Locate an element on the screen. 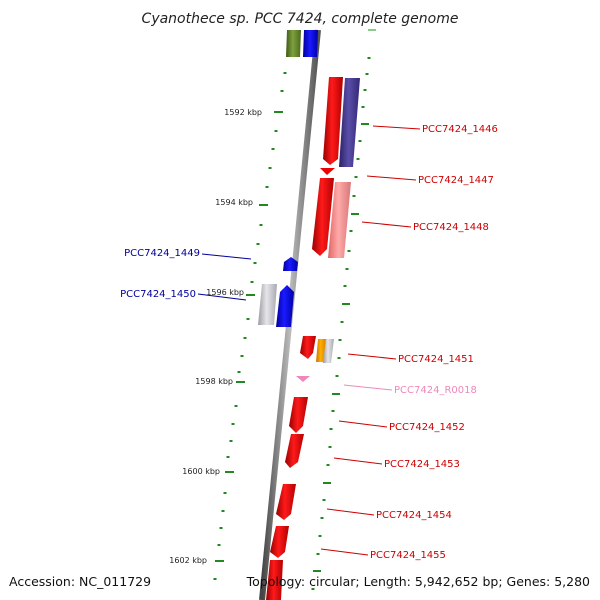 This screenshot has height=600, width=600. gene-feature-olive is located at coordinates (293, 43).